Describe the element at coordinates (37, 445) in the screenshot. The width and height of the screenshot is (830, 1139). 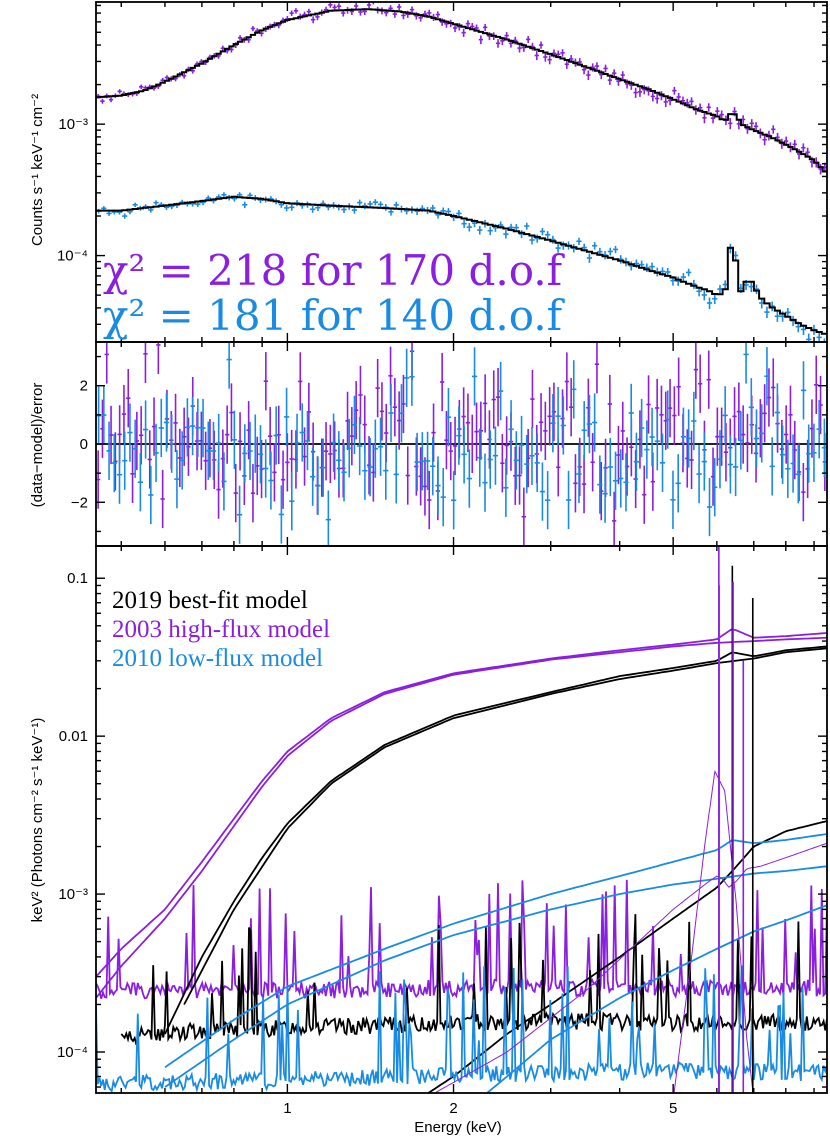
I see `y-axis-title-residuals: (data−model)/error` at that location.